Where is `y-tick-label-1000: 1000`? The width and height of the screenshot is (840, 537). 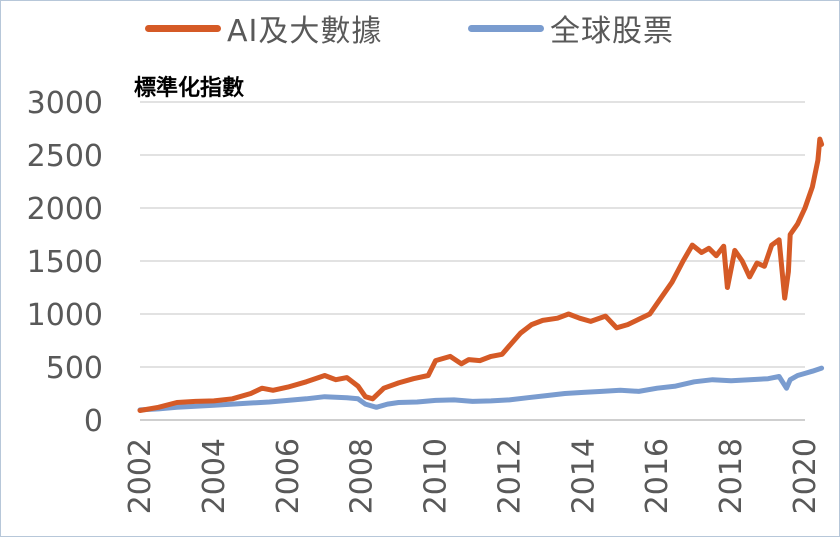 y-tick-label-1000: 1000 is located at coordinates (65, 315).